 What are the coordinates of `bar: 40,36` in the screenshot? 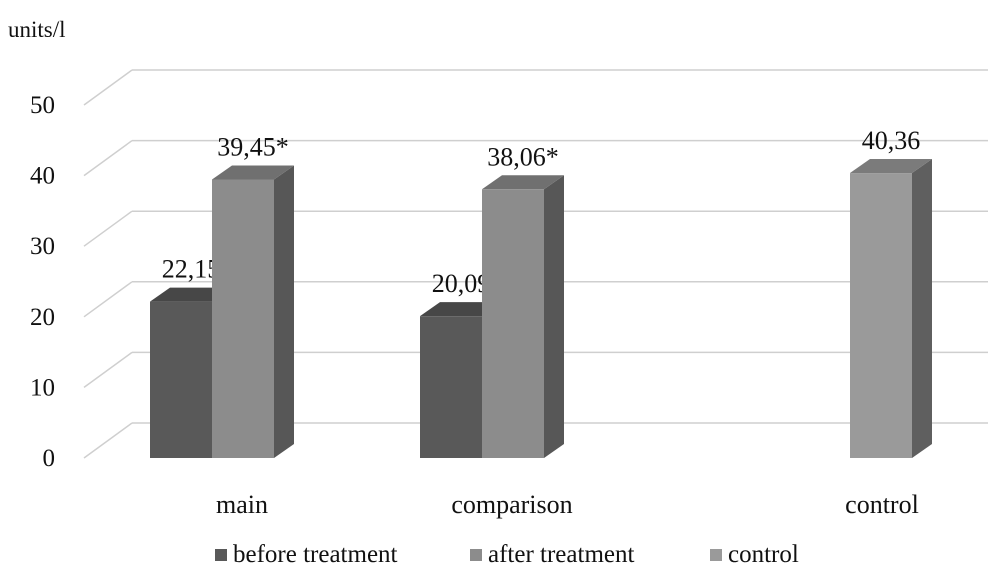 It's located at (891, 292).